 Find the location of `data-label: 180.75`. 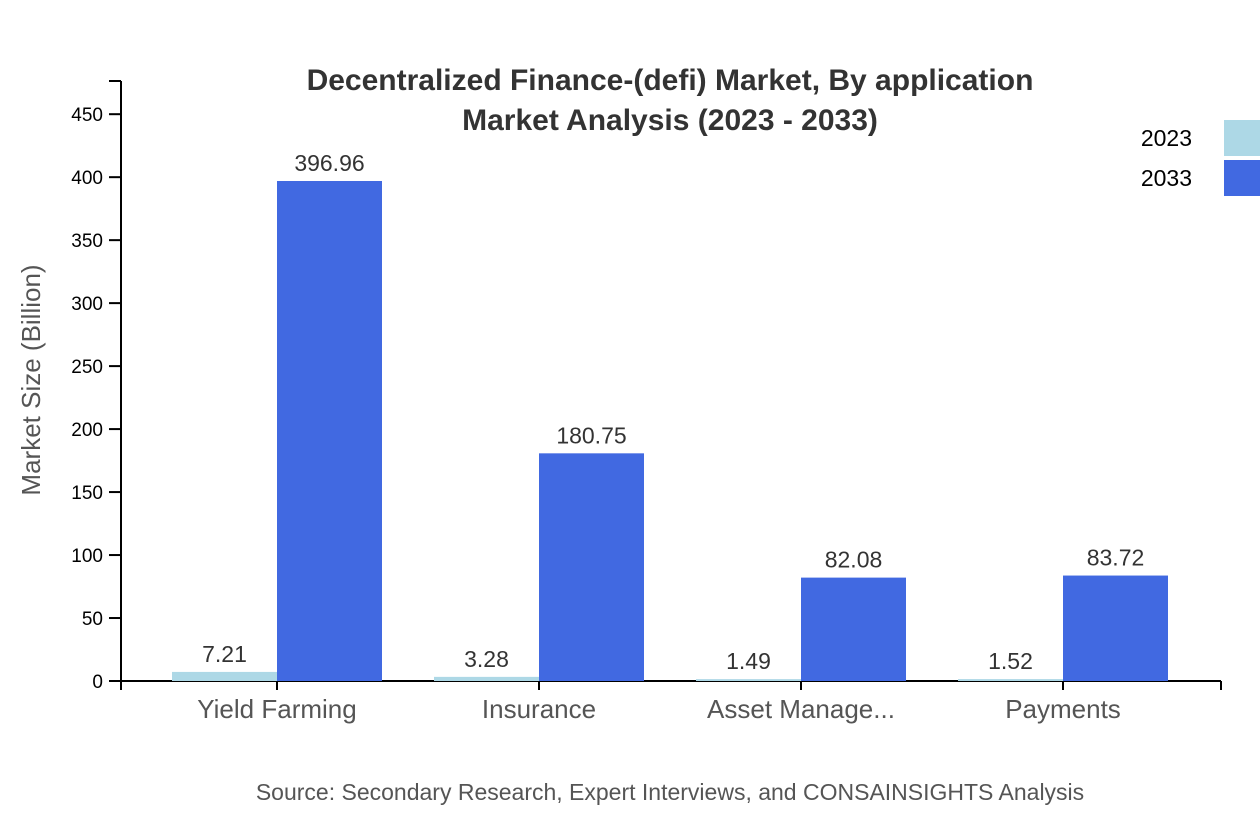

data-label: 180.75 is located at coordinates (591, 435).